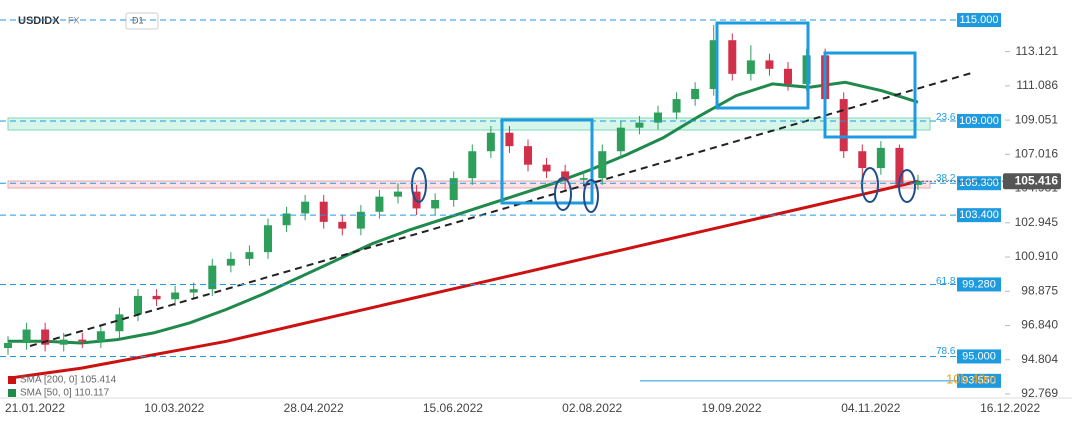 The height and width of the screenshot is (430, 1072). What do you see at coordinates (65, 393) in the screenshot?
I see `legend-entry: SMA [50, 0] 110.117` at bounding box center [65, 393].